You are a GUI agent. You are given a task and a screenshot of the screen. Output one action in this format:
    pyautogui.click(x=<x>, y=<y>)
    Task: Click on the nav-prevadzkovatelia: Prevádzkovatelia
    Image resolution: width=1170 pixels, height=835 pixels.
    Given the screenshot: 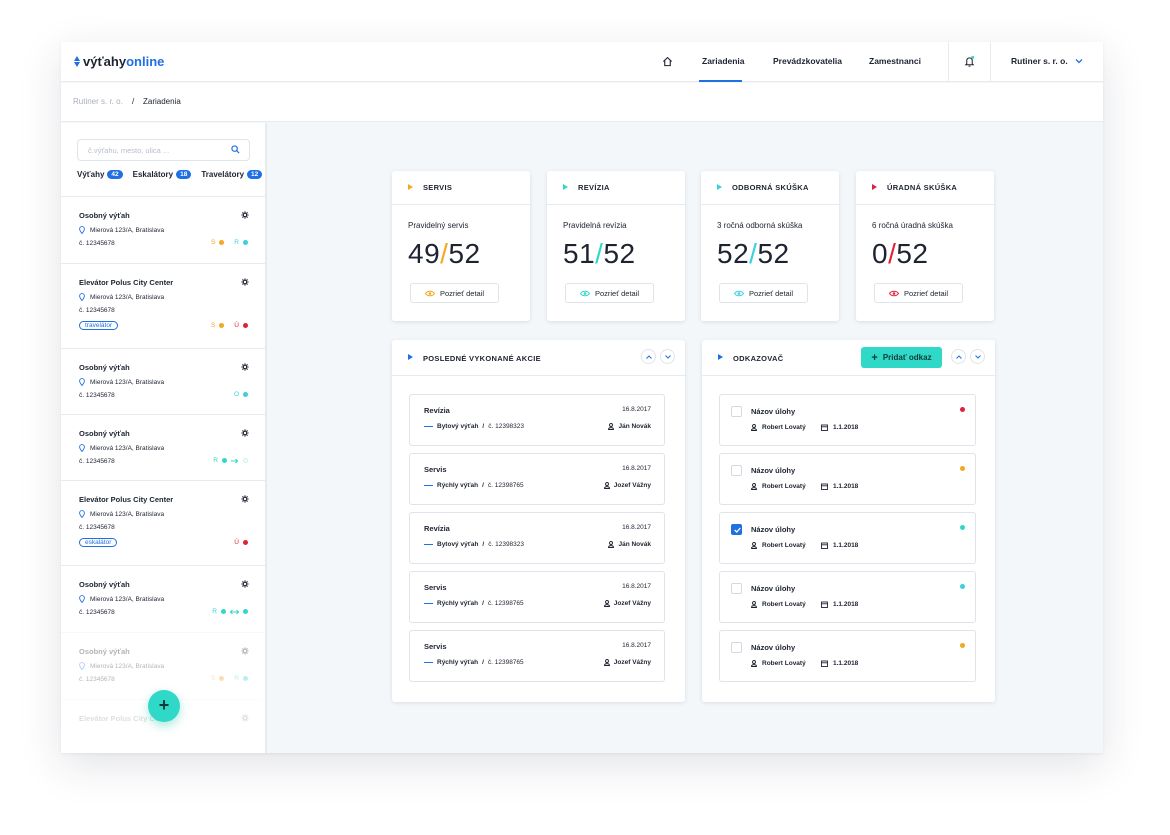 What is the action you would take?
    pyautogui.click(x=807, y=61)
    